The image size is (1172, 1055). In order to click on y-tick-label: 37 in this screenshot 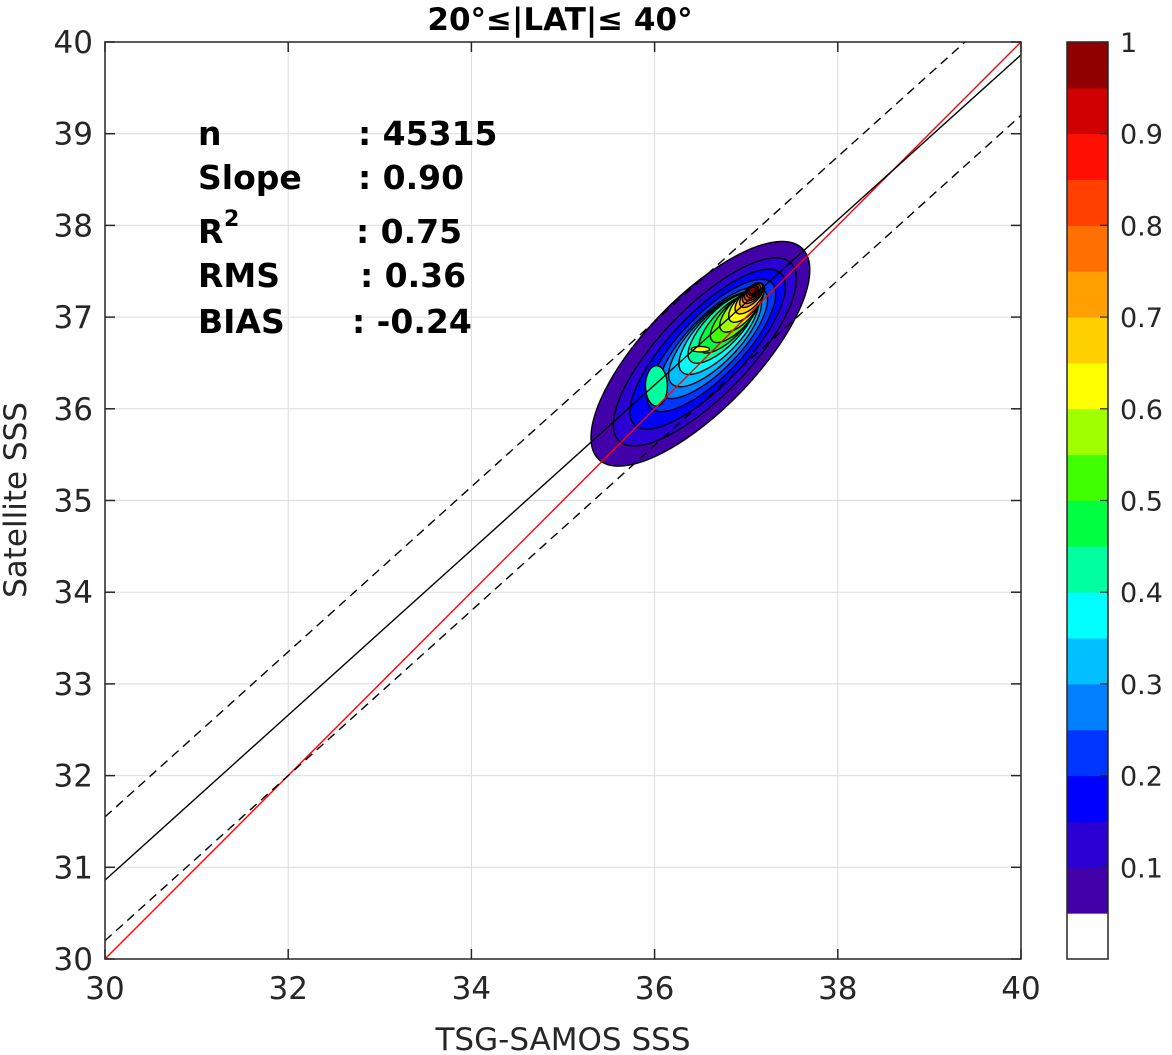, I will do `click(73, 318)`.